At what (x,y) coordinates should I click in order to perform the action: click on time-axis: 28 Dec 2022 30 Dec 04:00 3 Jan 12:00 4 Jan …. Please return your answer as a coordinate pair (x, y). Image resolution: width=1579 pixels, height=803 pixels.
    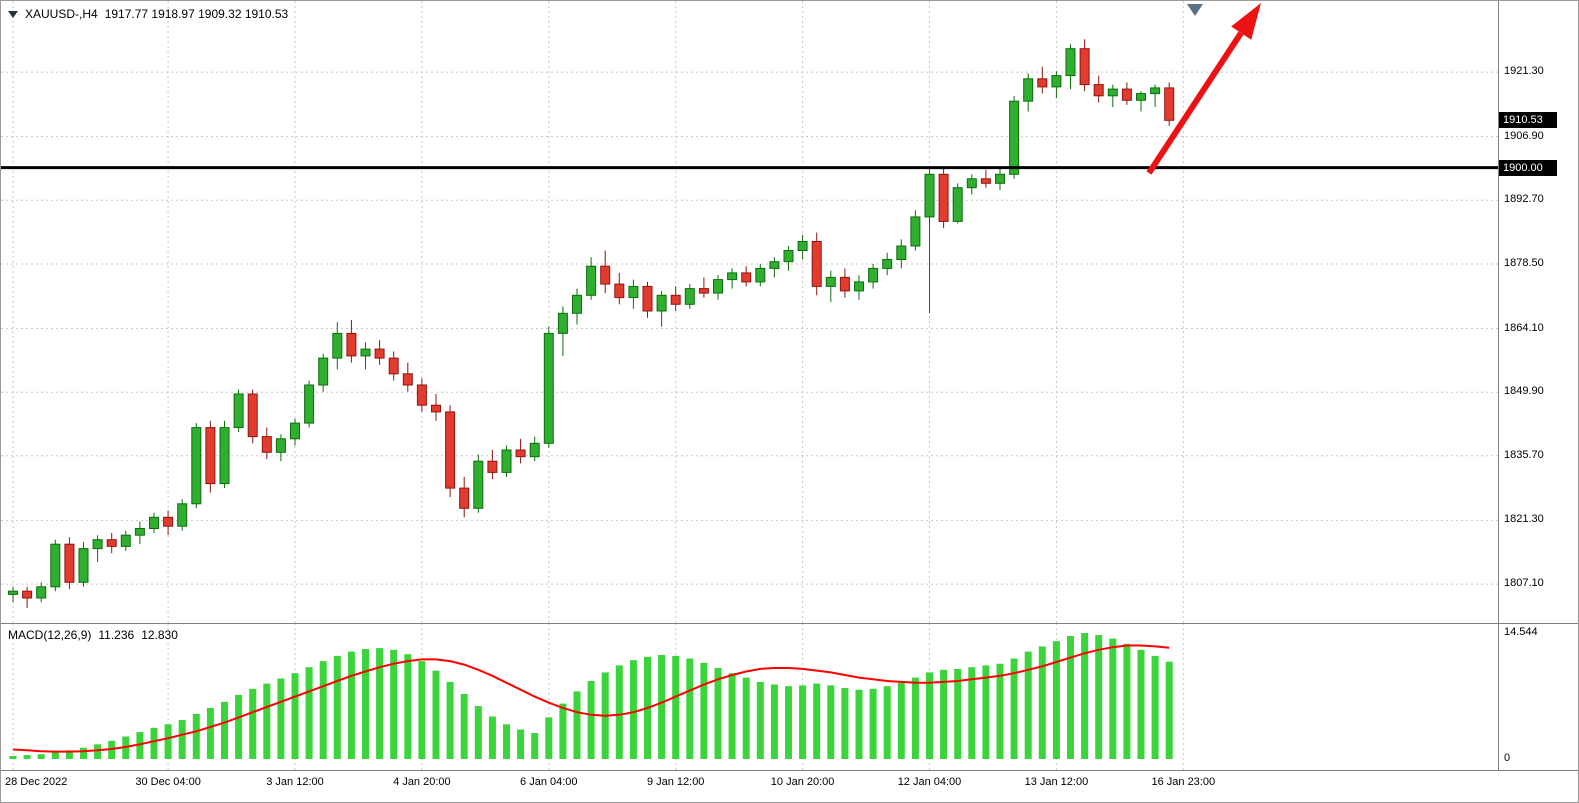
    Looking at the image, I should click on (789, 787).